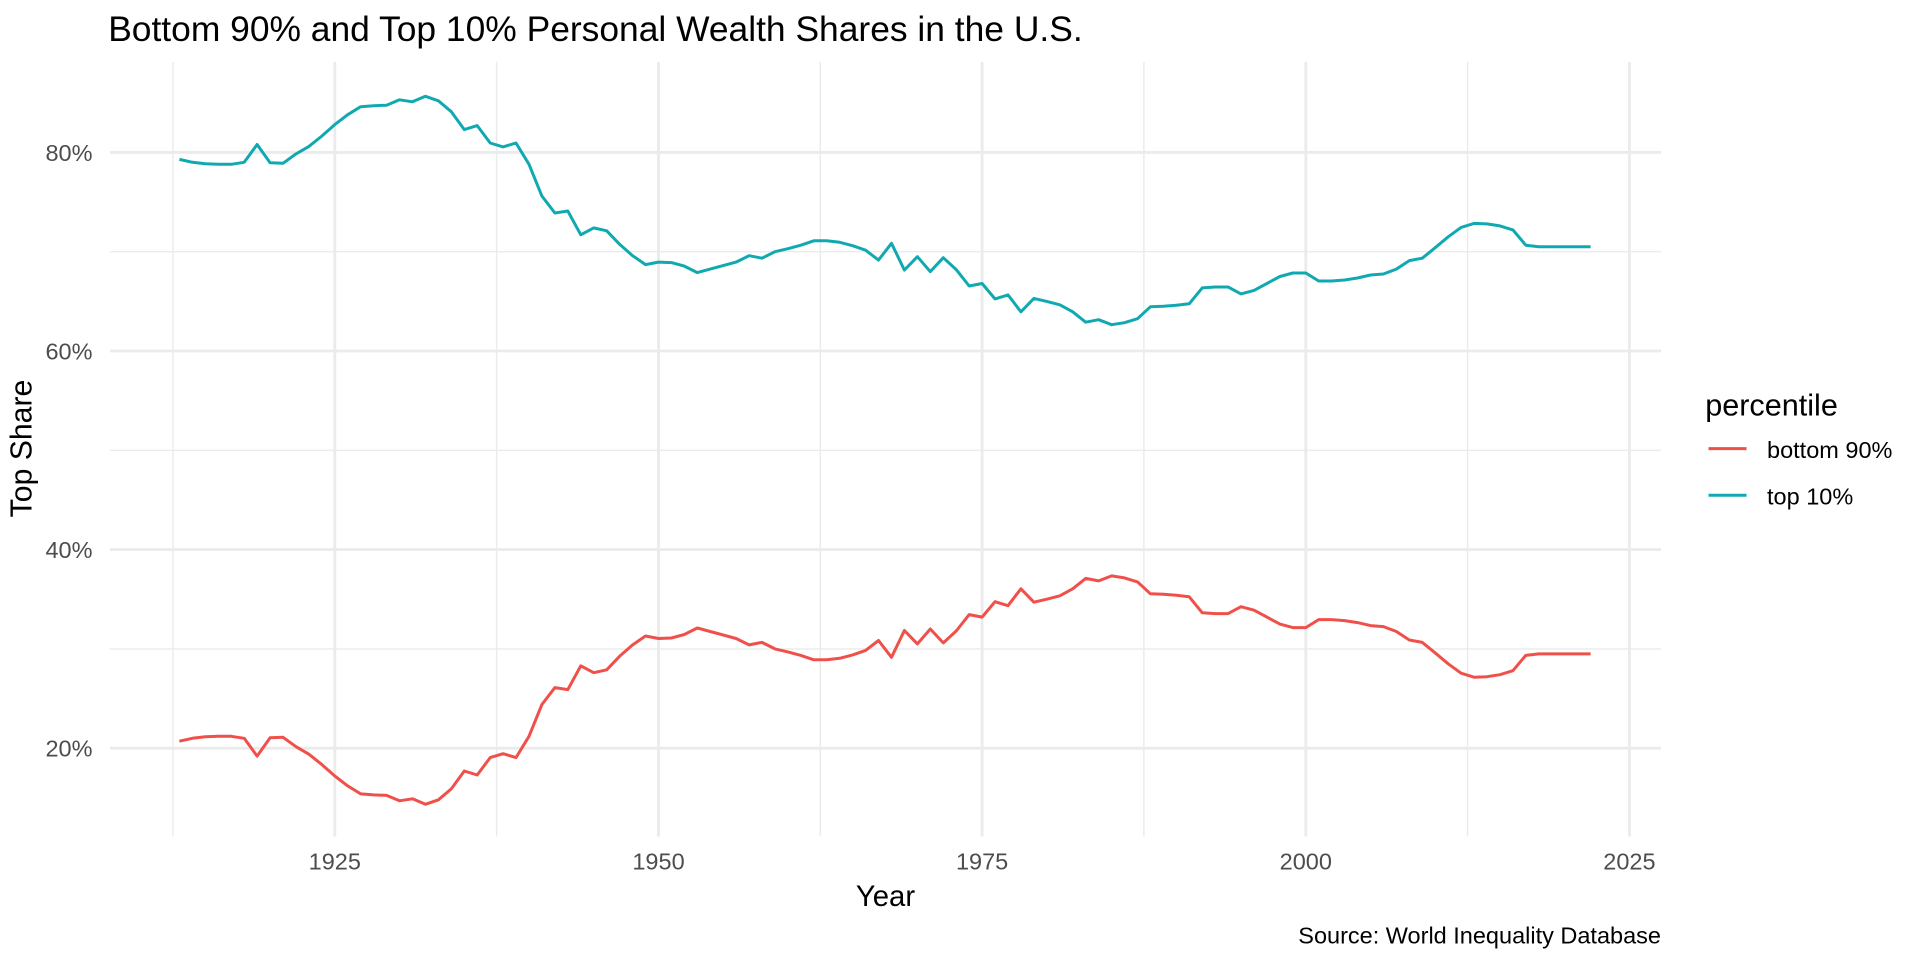 The height and width of the screenshot is (960, 1920). What do you see at coordinates (335, 861) in the screenshot?
I see `svg-text: 1925` at bounding box center [335, 861].